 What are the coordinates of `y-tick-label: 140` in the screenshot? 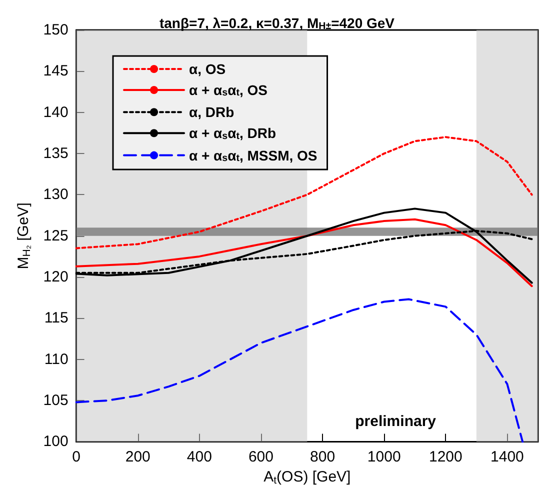 It's located at (55, 112).